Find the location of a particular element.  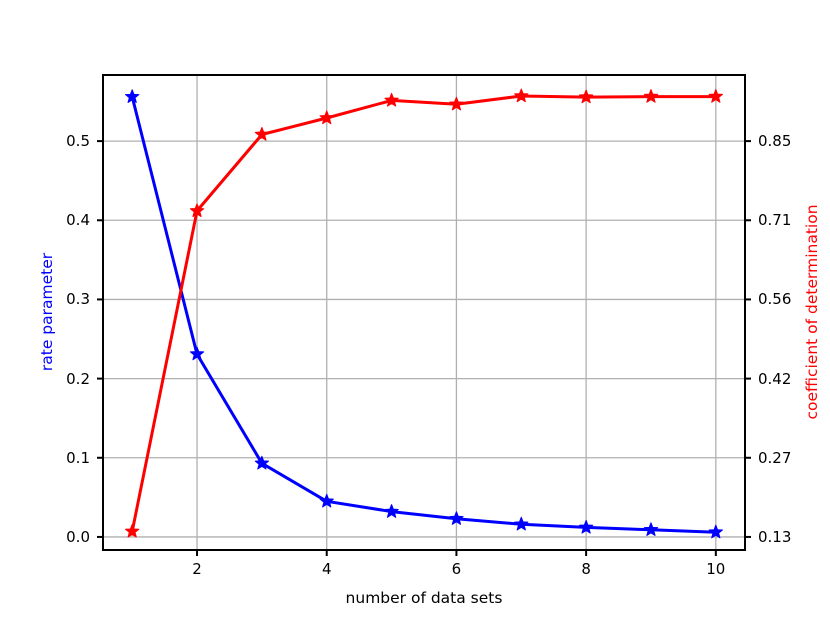

x-tick-label: 2 is located at coordinates (197, 569).